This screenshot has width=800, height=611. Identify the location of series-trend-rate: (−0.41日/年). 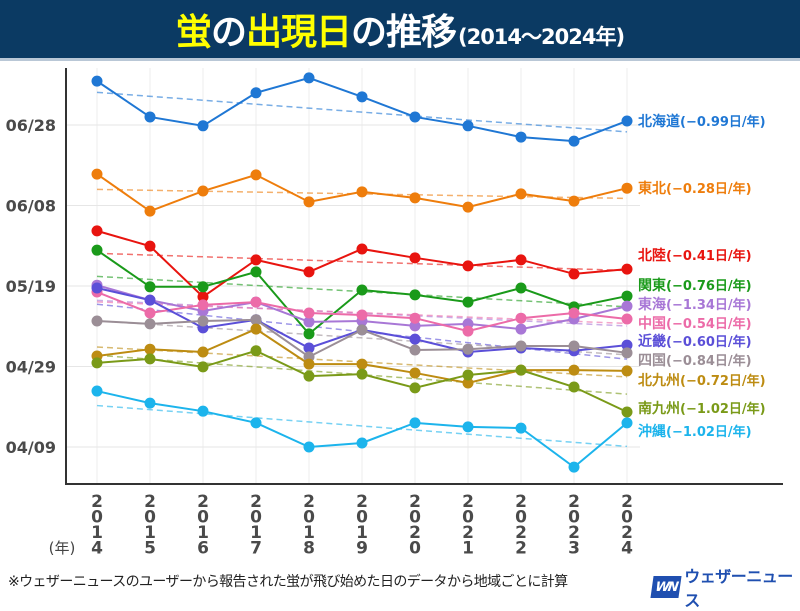
(709, 256).